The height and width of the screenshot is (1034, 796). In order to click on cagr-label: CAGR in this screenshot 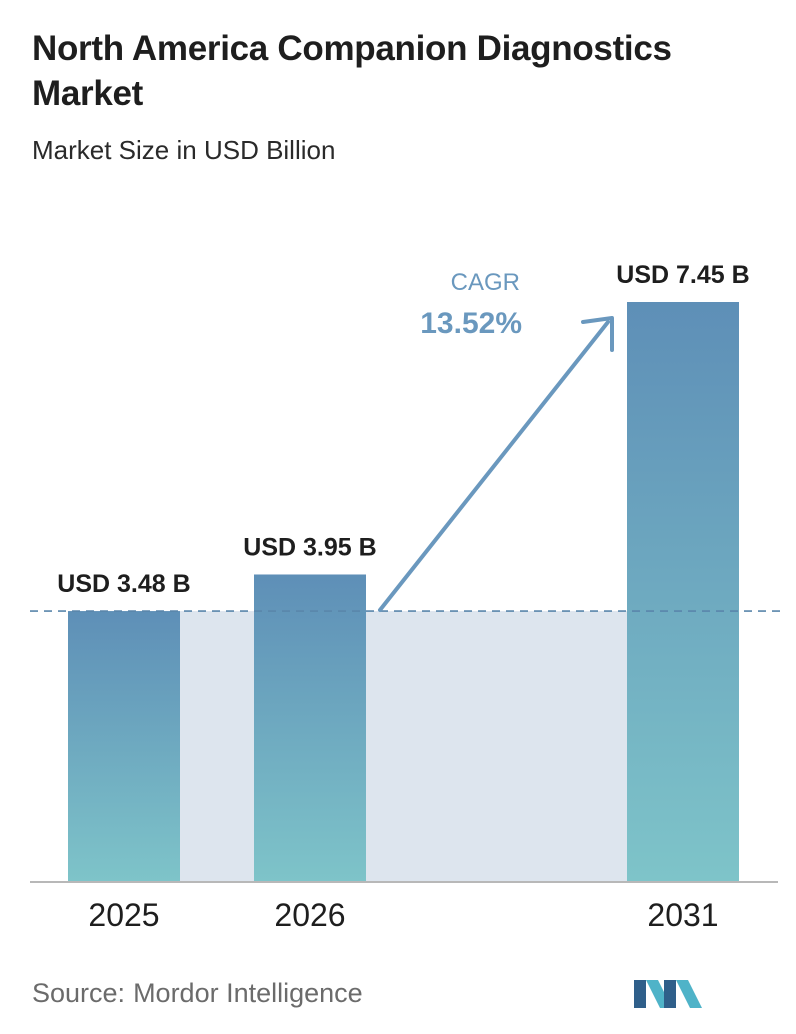, I will do `click(485, 282)`.